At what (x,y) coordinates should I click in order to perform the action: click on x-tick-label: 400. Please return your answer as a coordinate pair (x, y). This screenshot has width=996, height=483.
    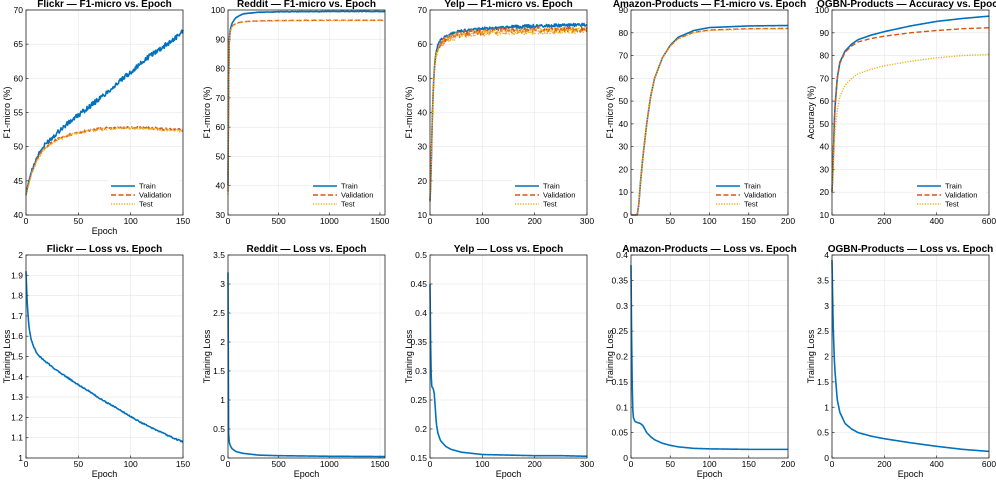
    Looking at the image, I should click on (937, 464).